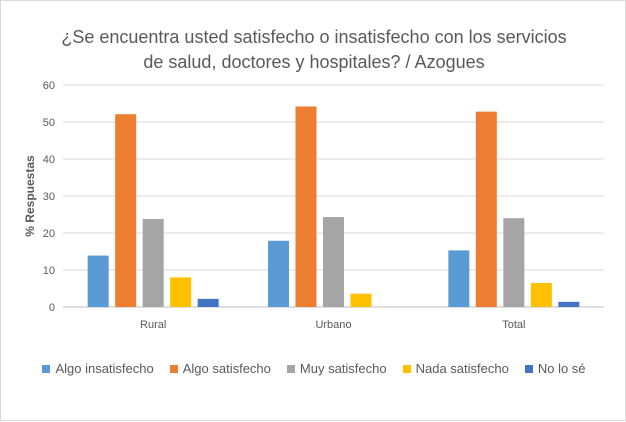 The height and width of the screenshot is (422, 626). What do you see at coordinates (30, 196) in the screenshot?
I see `y-axis-label: % Respuestas` at bounding box center [30, 196].